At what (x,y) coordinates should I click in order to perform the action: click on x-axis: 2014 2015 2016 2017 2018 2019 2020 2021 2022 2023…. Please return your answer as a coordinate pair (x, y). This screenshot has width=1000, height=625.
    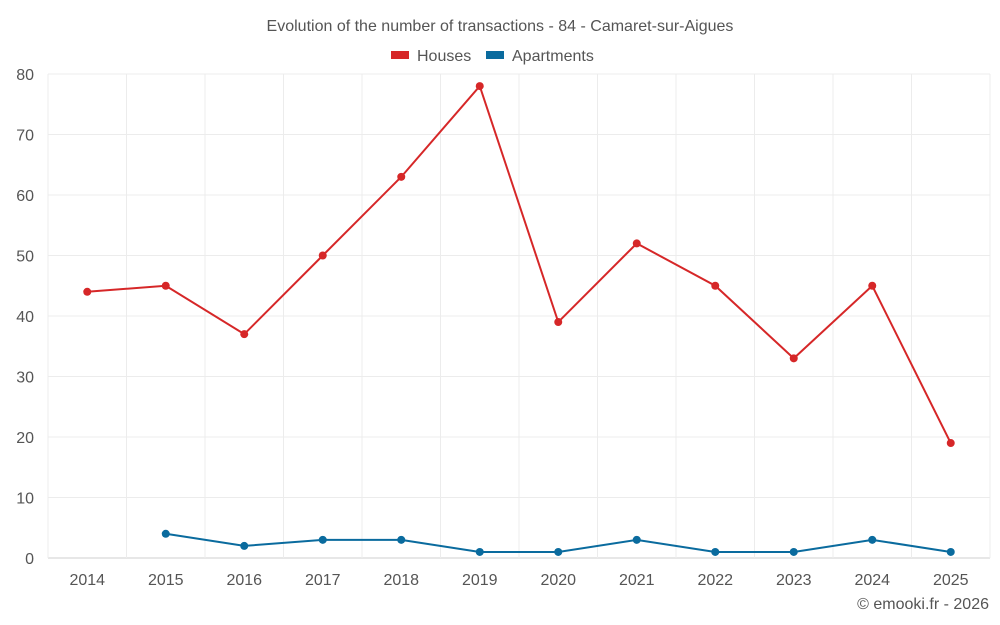
    Looking at the image, I should click on (518, 580).